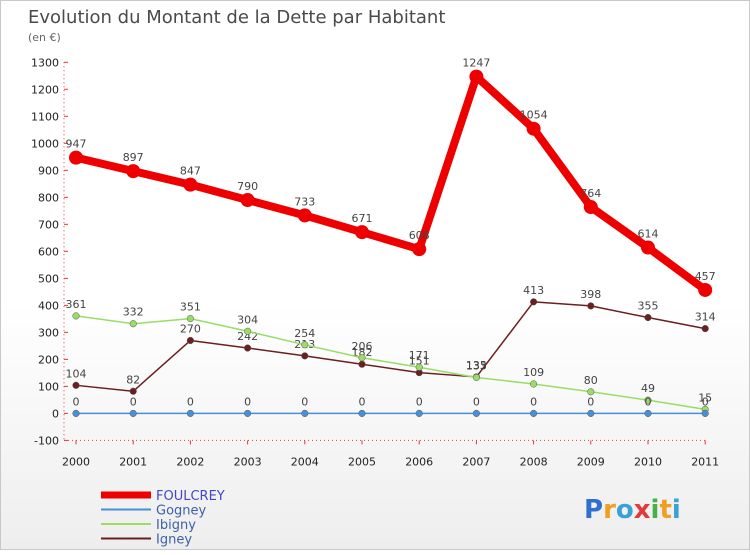  What do you see at coordinates (476, 365) in the screenshot?
I see `data-label-igney: 135` at bounding box center [476, 365].